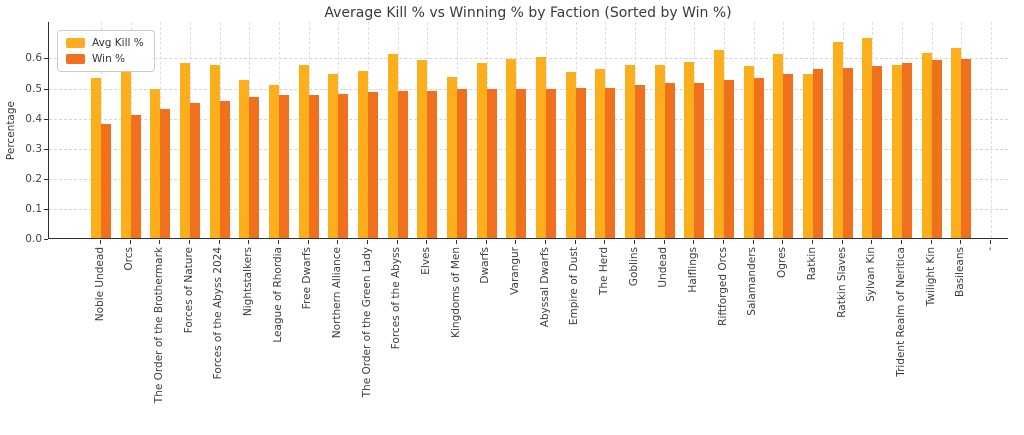 The height and width of the screenshot is (435, 1024). What do you see at coordinates (396, 298) in the screenshot?
I see `x-label: Forces of the Abyss` at bounding box center [396, 298].